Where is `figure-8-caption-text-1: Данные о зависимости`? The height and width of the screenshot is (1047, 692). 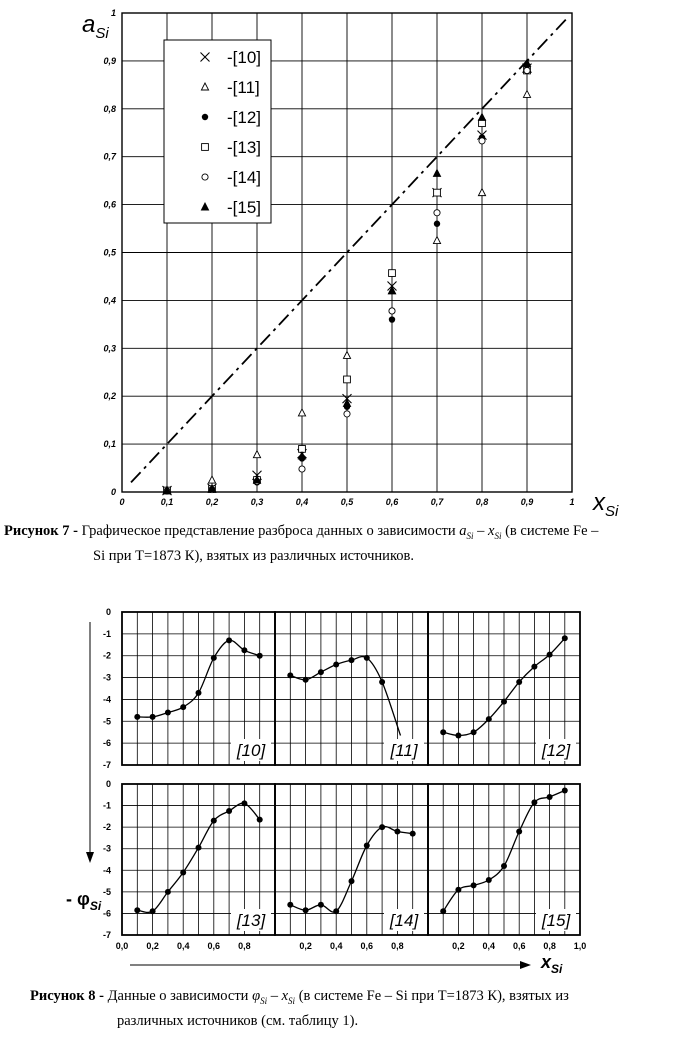 figure-8-caption-text-1: Данные о зависимости is located at coordinates (178, 996).